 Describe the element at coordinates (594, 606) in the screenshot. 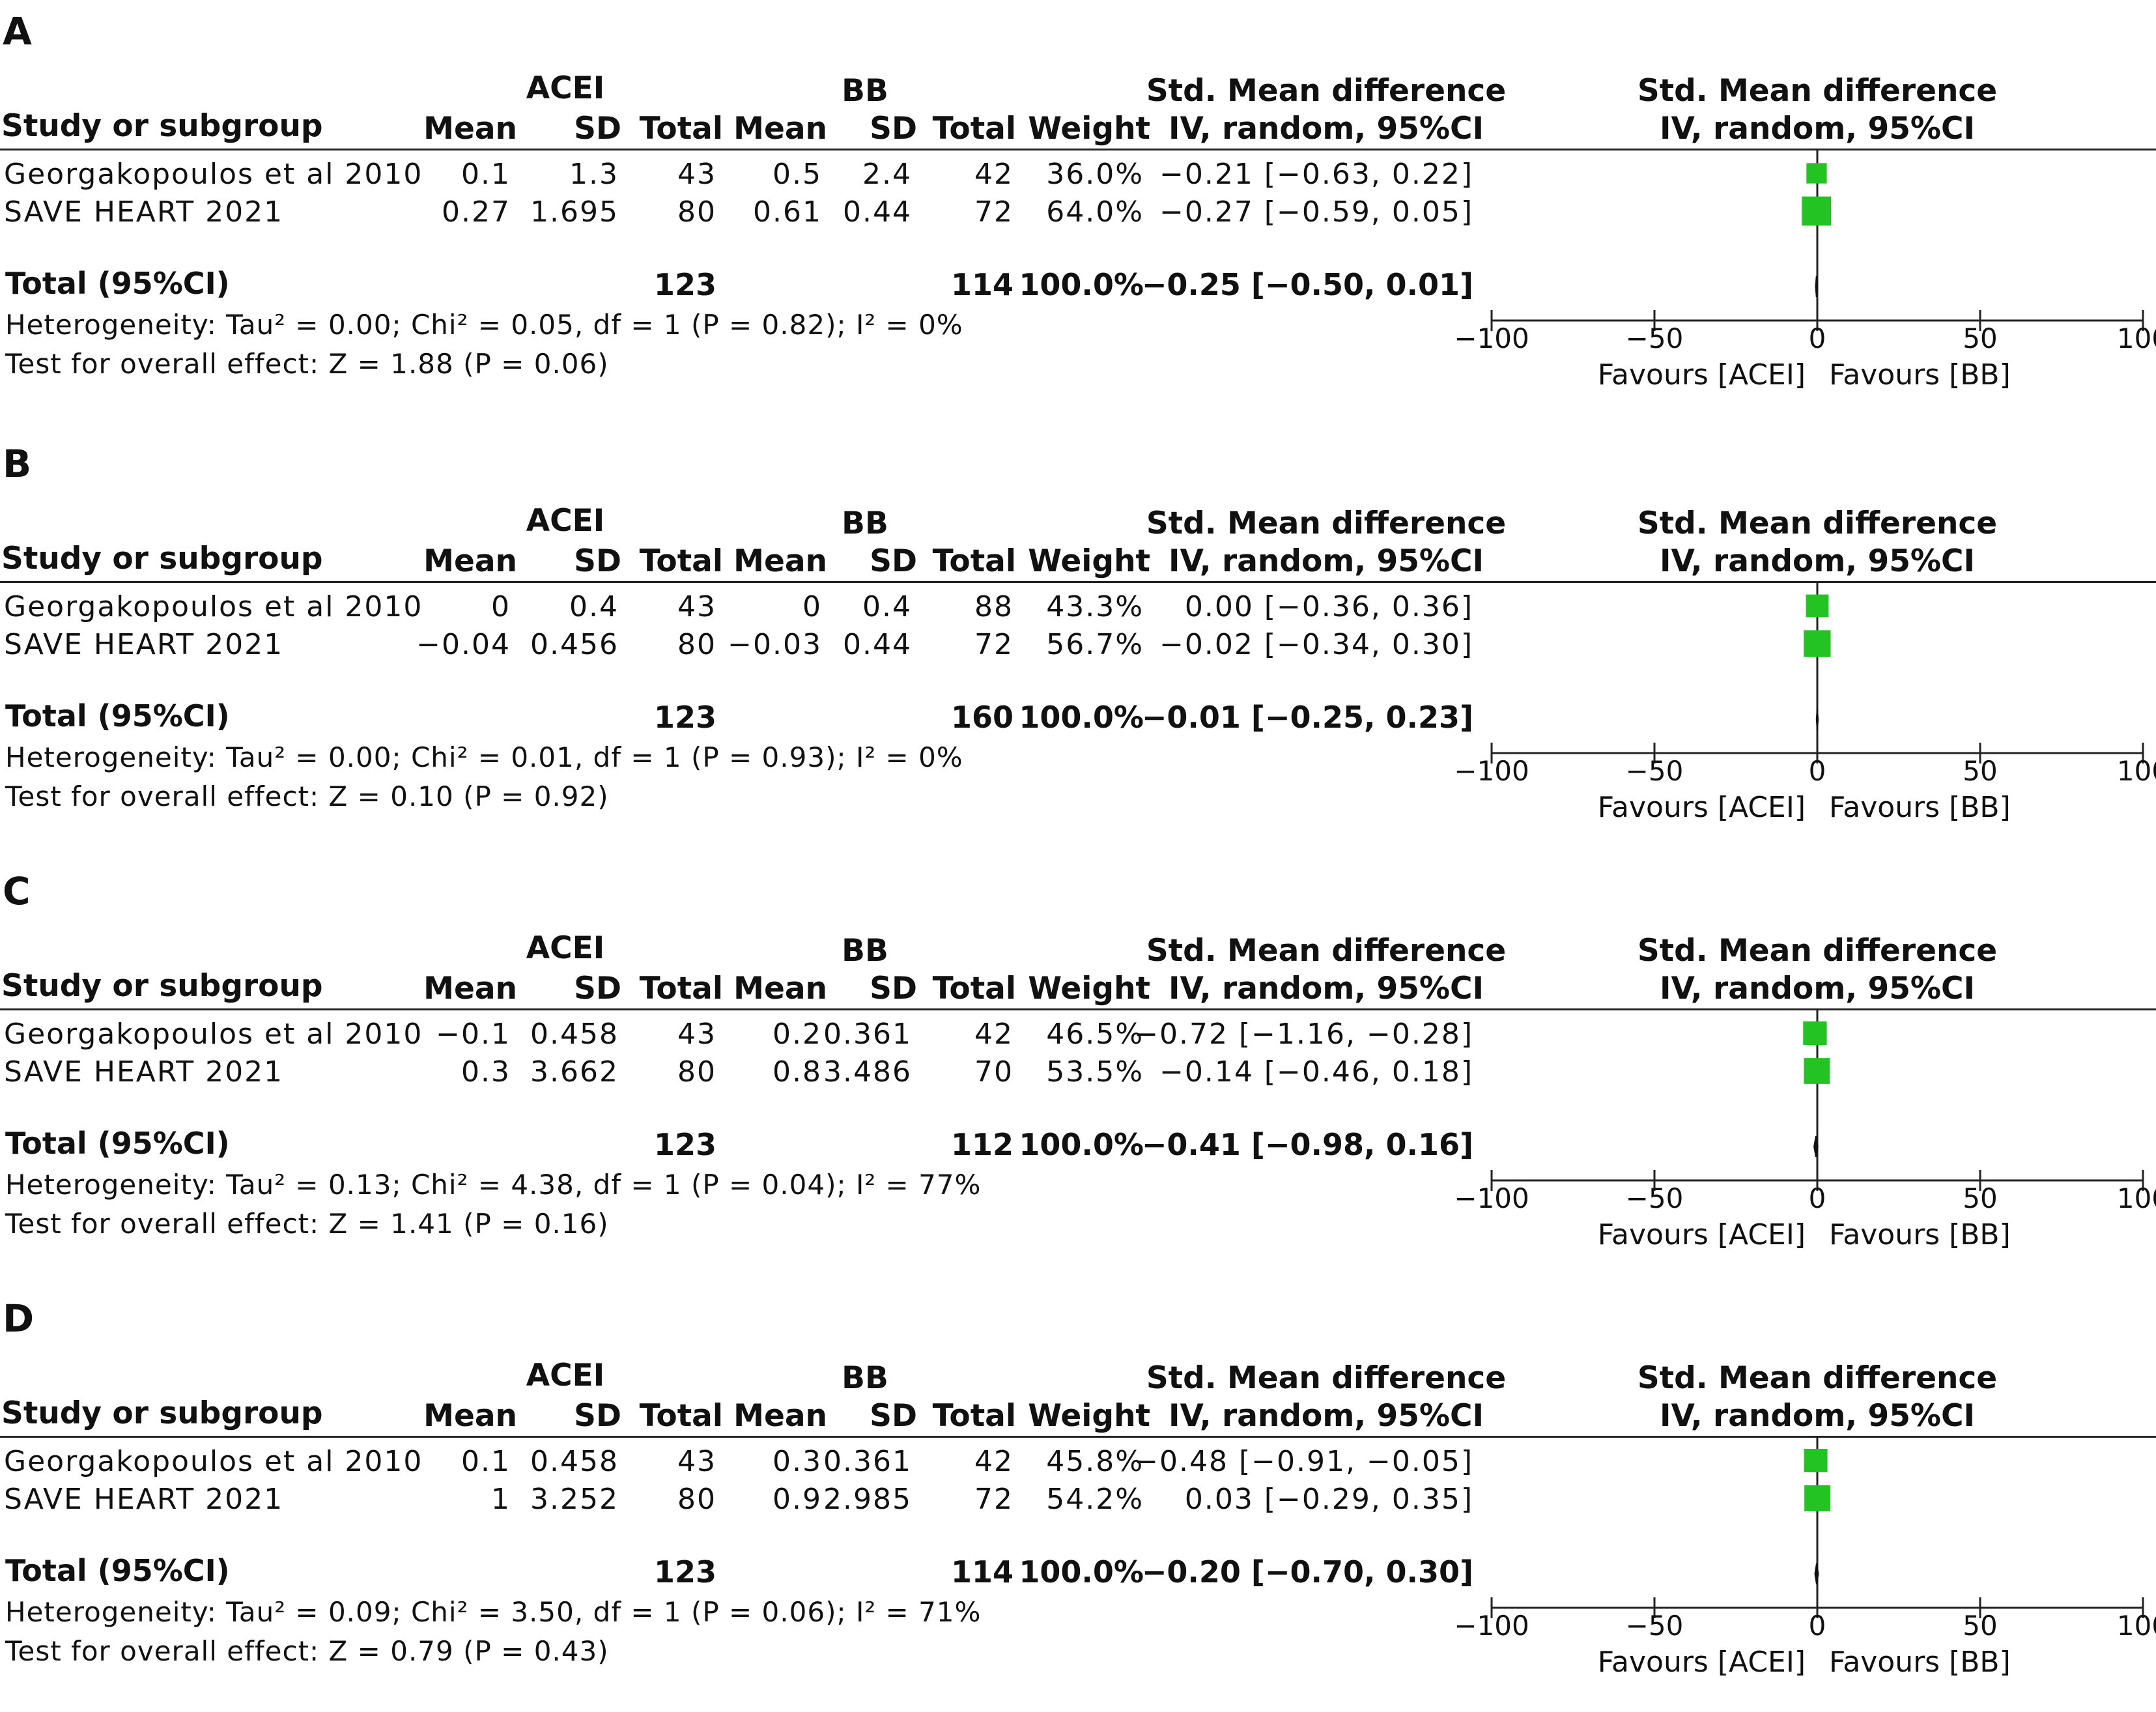

I see `sd1-cell: 0.4` at that location.